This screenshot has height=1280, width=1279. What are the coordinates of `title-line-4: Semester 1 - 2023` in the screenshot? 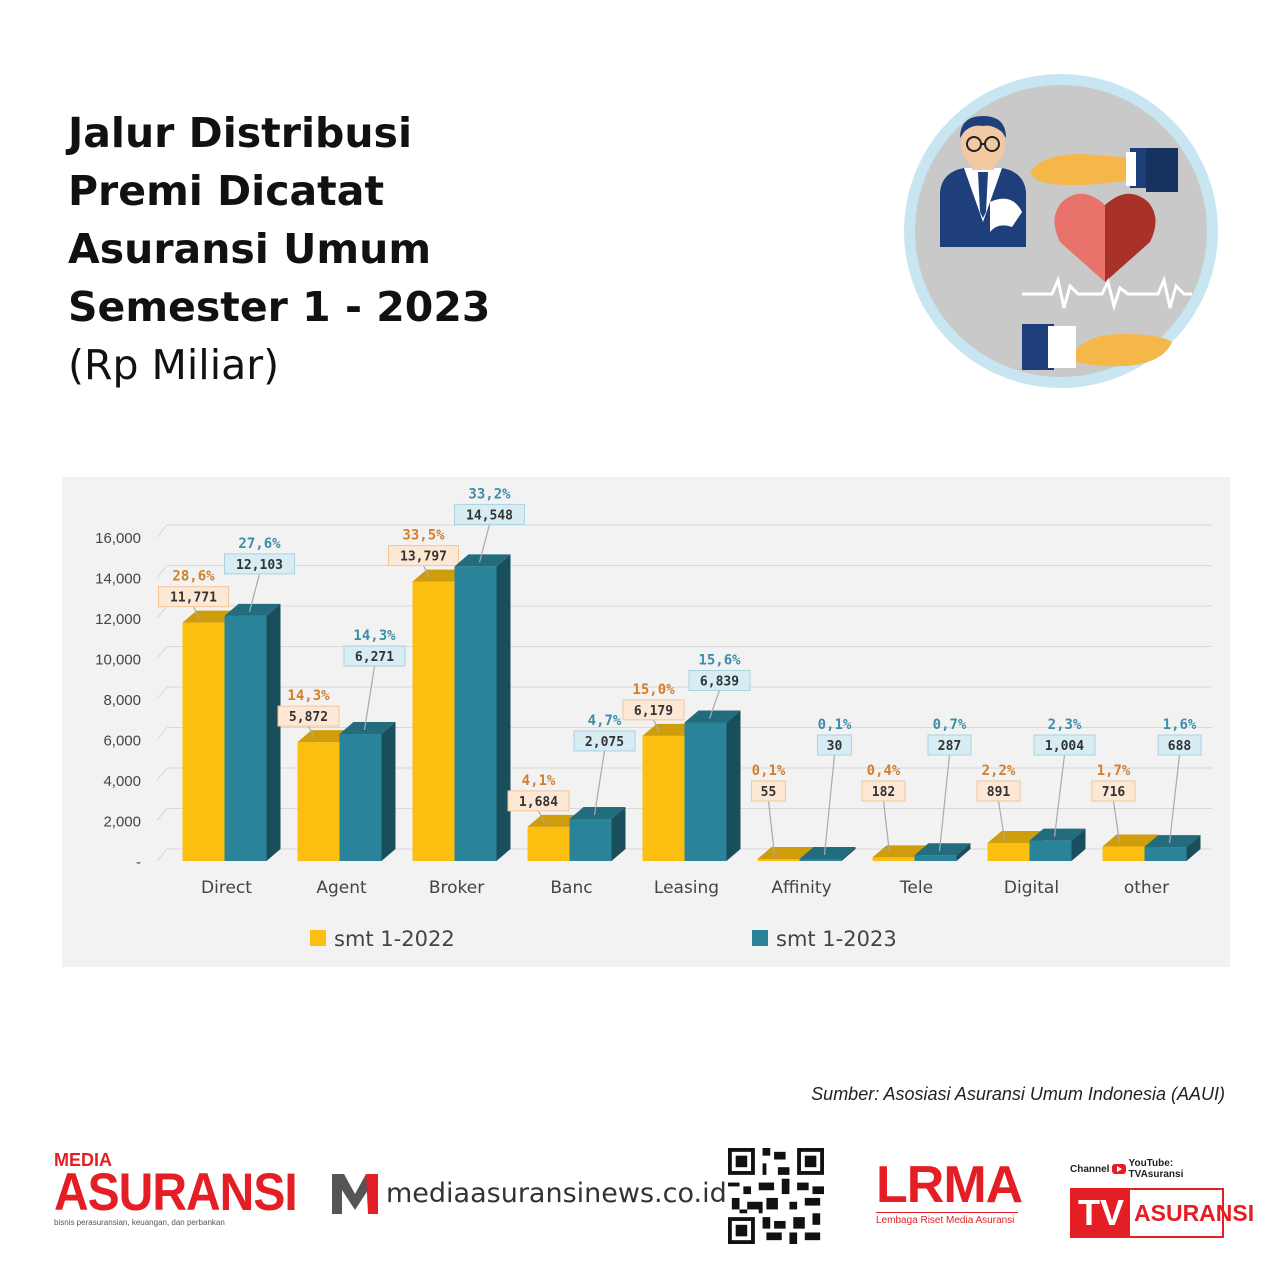 It's located at (279, 307).